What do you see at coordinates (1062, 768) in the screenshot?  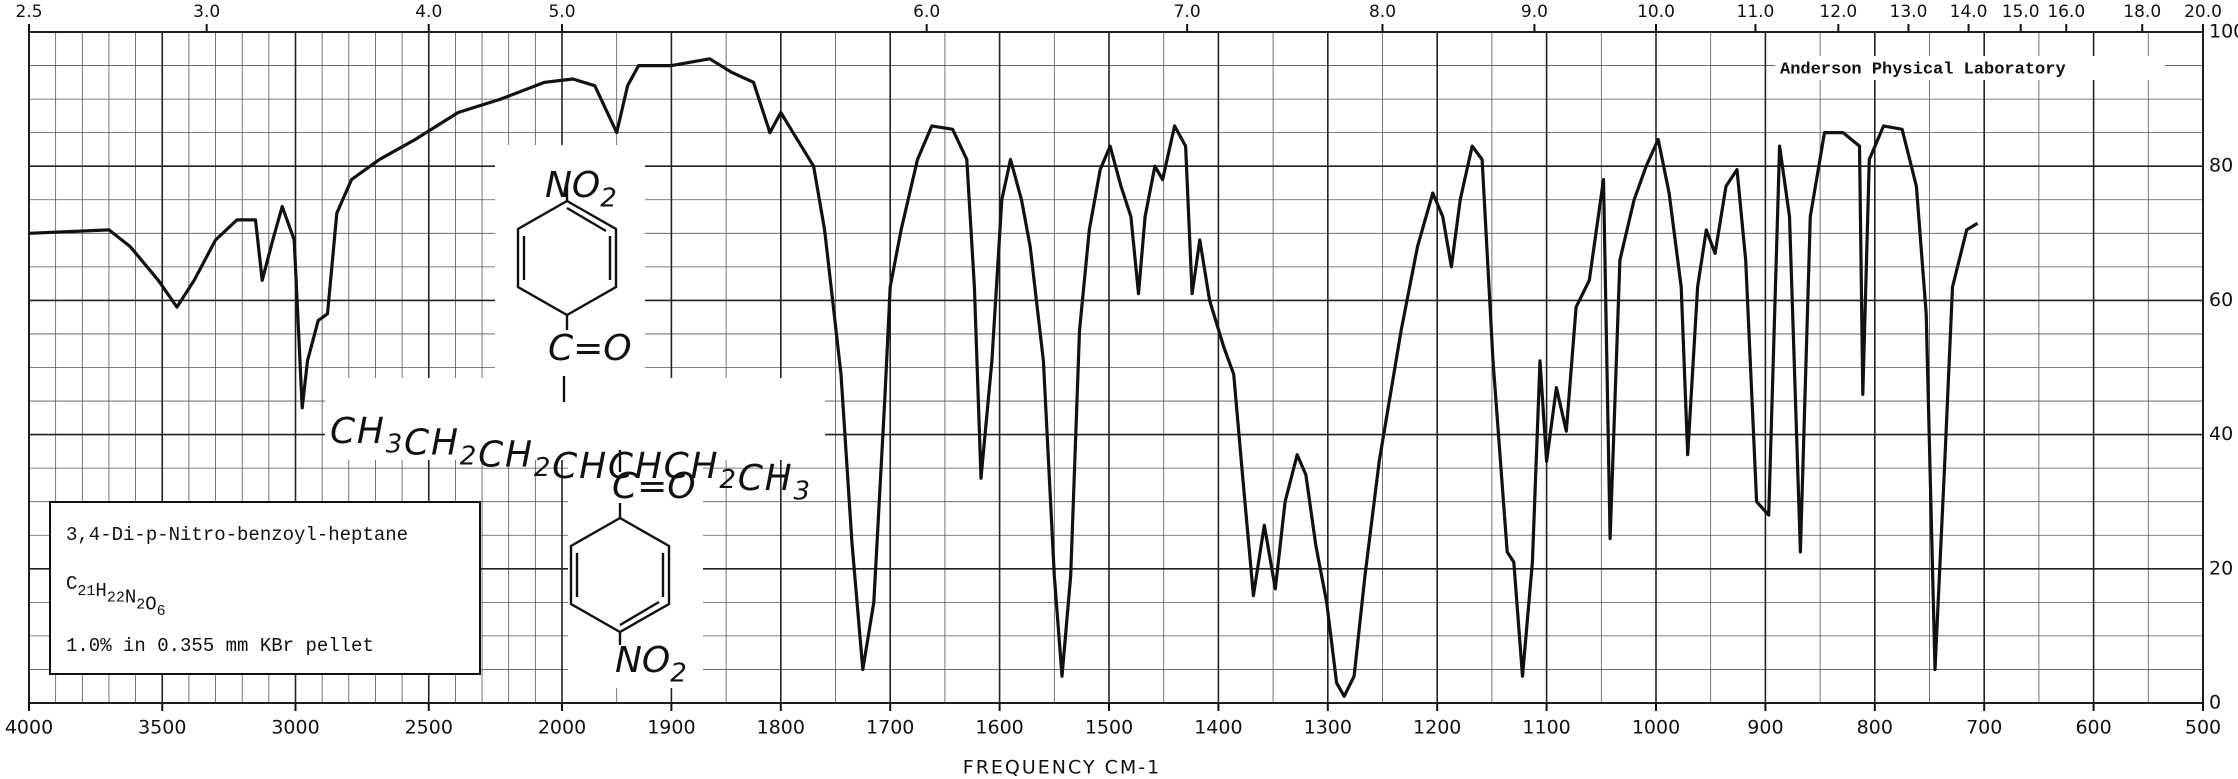 I see `x-axis-label: FREQUENCY CM-1` at bounding box center [1062, 768].